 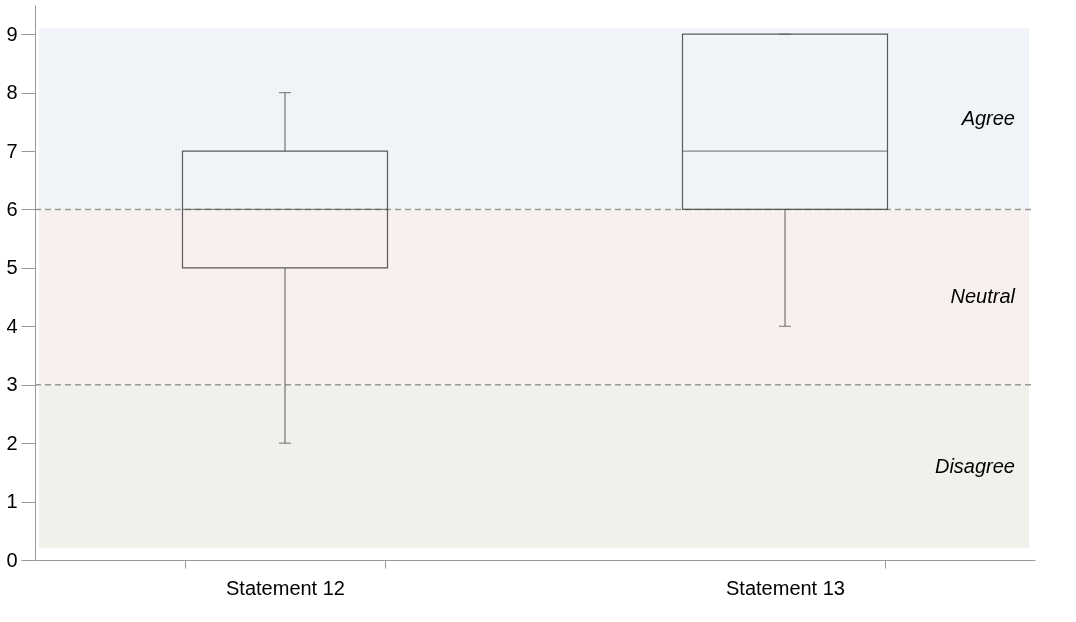 What do you see at coordinates (12, 442) in the screenshot?
I see `y-tick-label: 2` at bounding box center [12, 442].